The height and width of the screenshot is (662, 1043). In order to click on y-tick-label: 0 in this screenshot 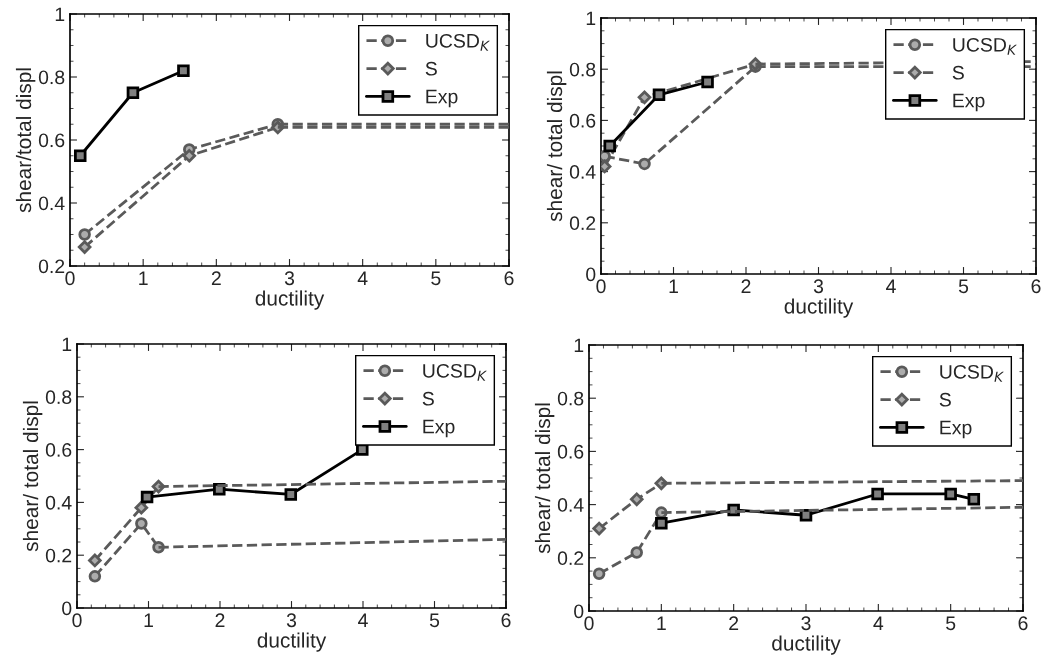, I will do `click(67, 608)`.